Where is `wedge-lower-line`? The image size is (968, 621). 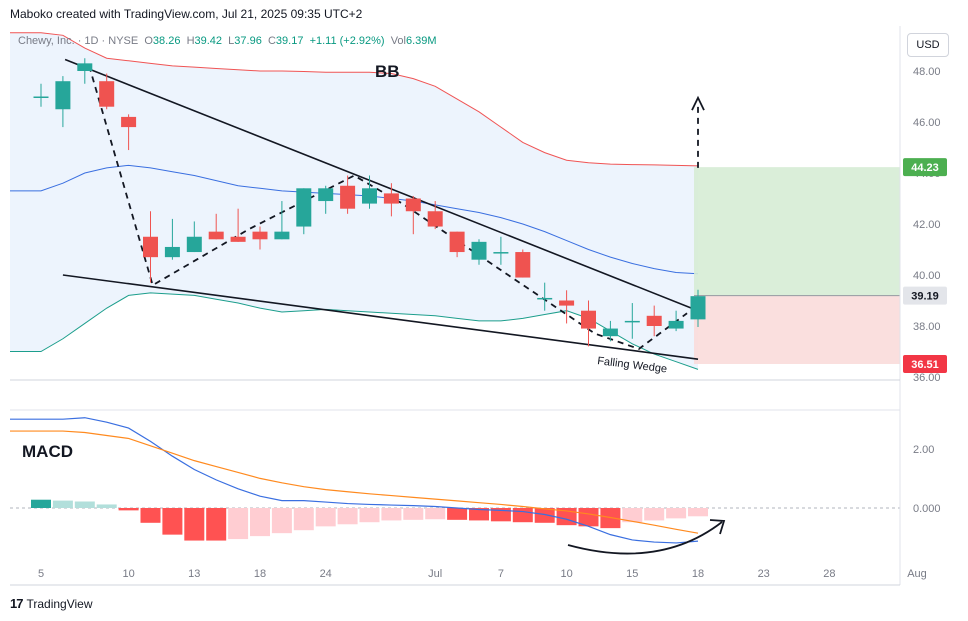 wedge-lower-line is located at coordinates (380, 317).